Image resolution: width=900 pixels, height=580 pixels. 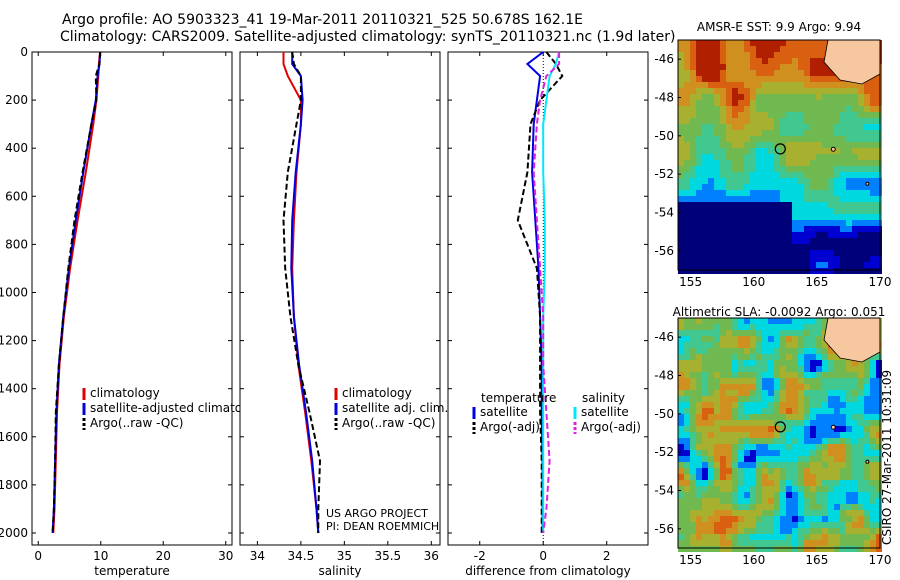 What do you see at coordinates (867, 183) in the screenshot?
I see `island-marker` at bounding box center [867, 183].